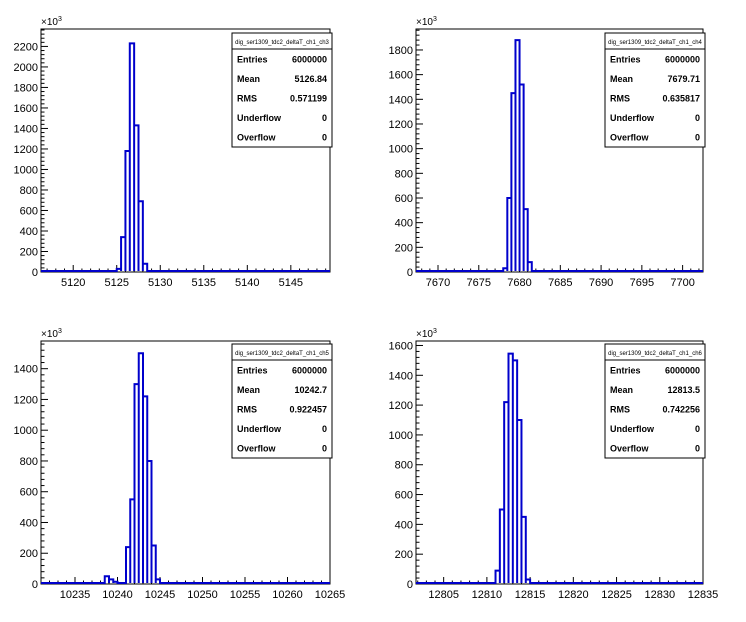  I want to click on stats-value: 5126.84, so click(310, 79).